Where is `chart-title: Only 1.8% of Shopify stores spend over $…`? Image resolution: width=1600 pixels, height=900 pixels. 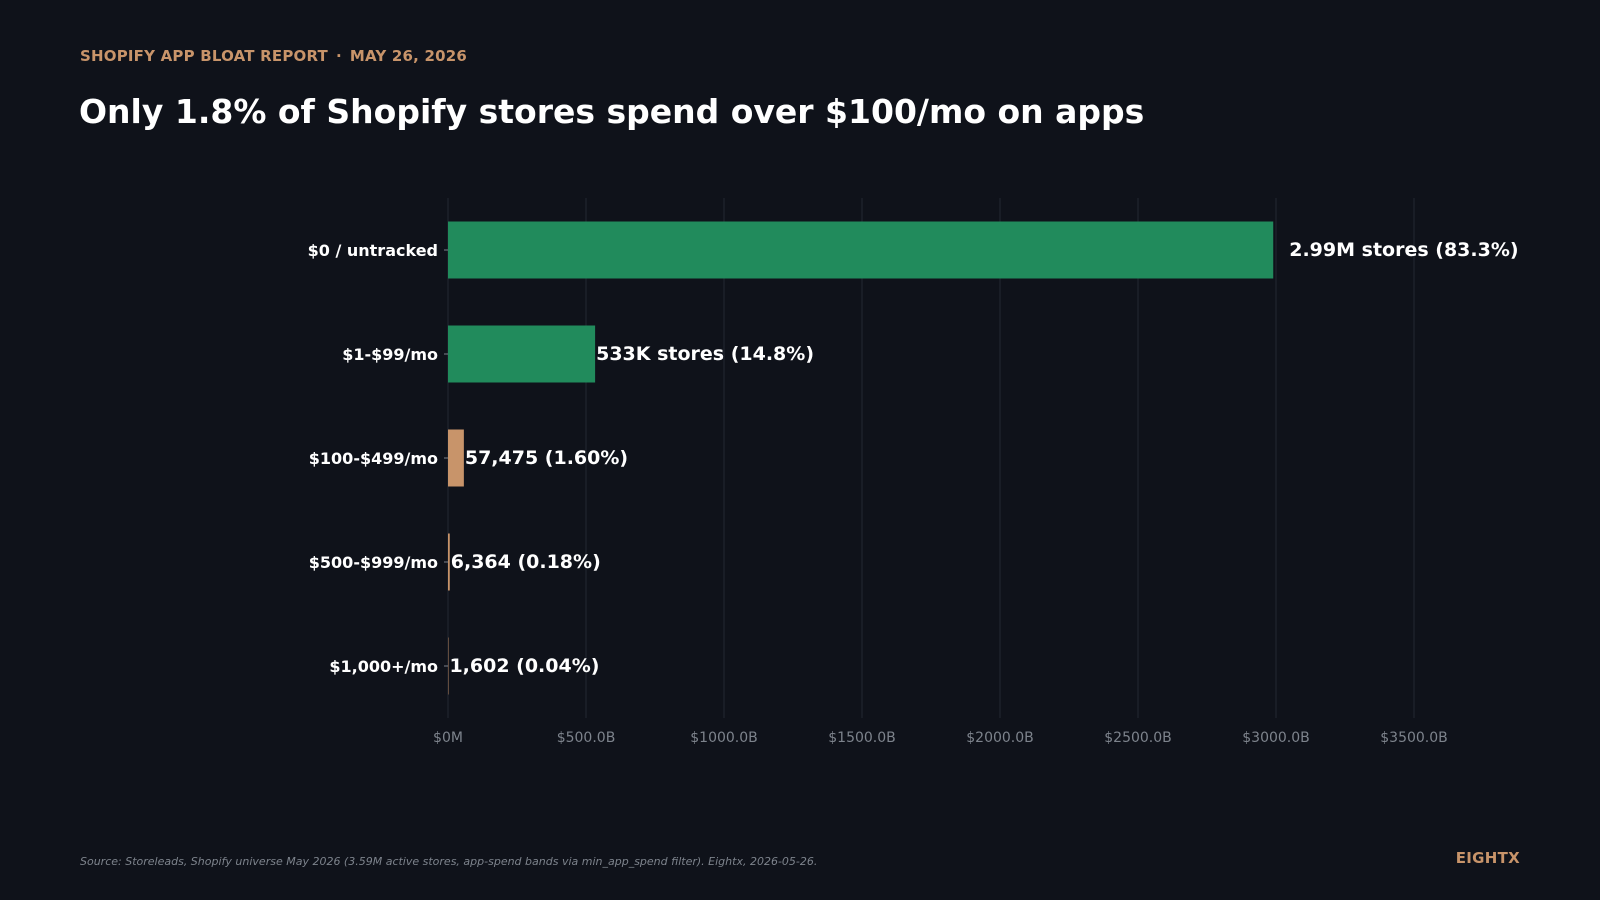
chart-title: Only 1.8% of Shopify stores spend over $… is located at coordinates (612, 111).